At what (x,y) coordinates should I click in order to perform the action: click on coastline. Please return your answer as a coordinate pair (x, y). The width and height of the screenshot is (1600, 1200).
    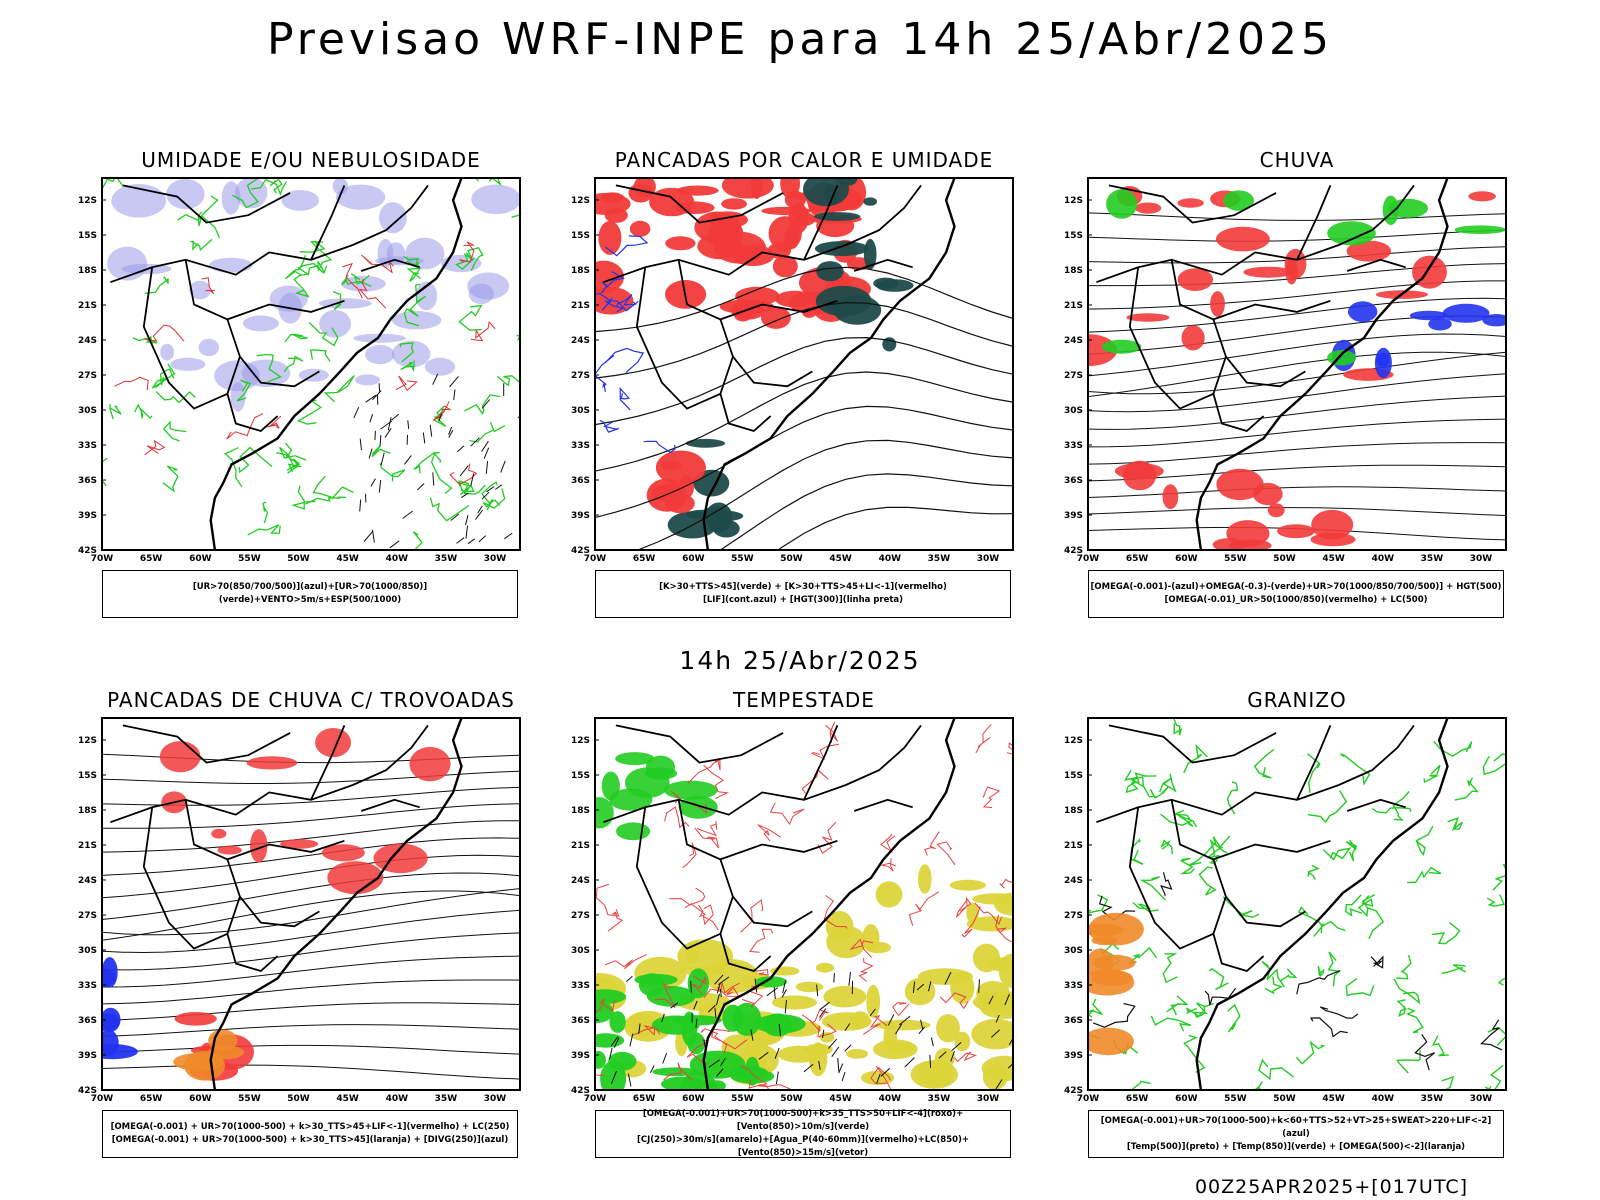
    Looking at the image, I should click on (336, 904).